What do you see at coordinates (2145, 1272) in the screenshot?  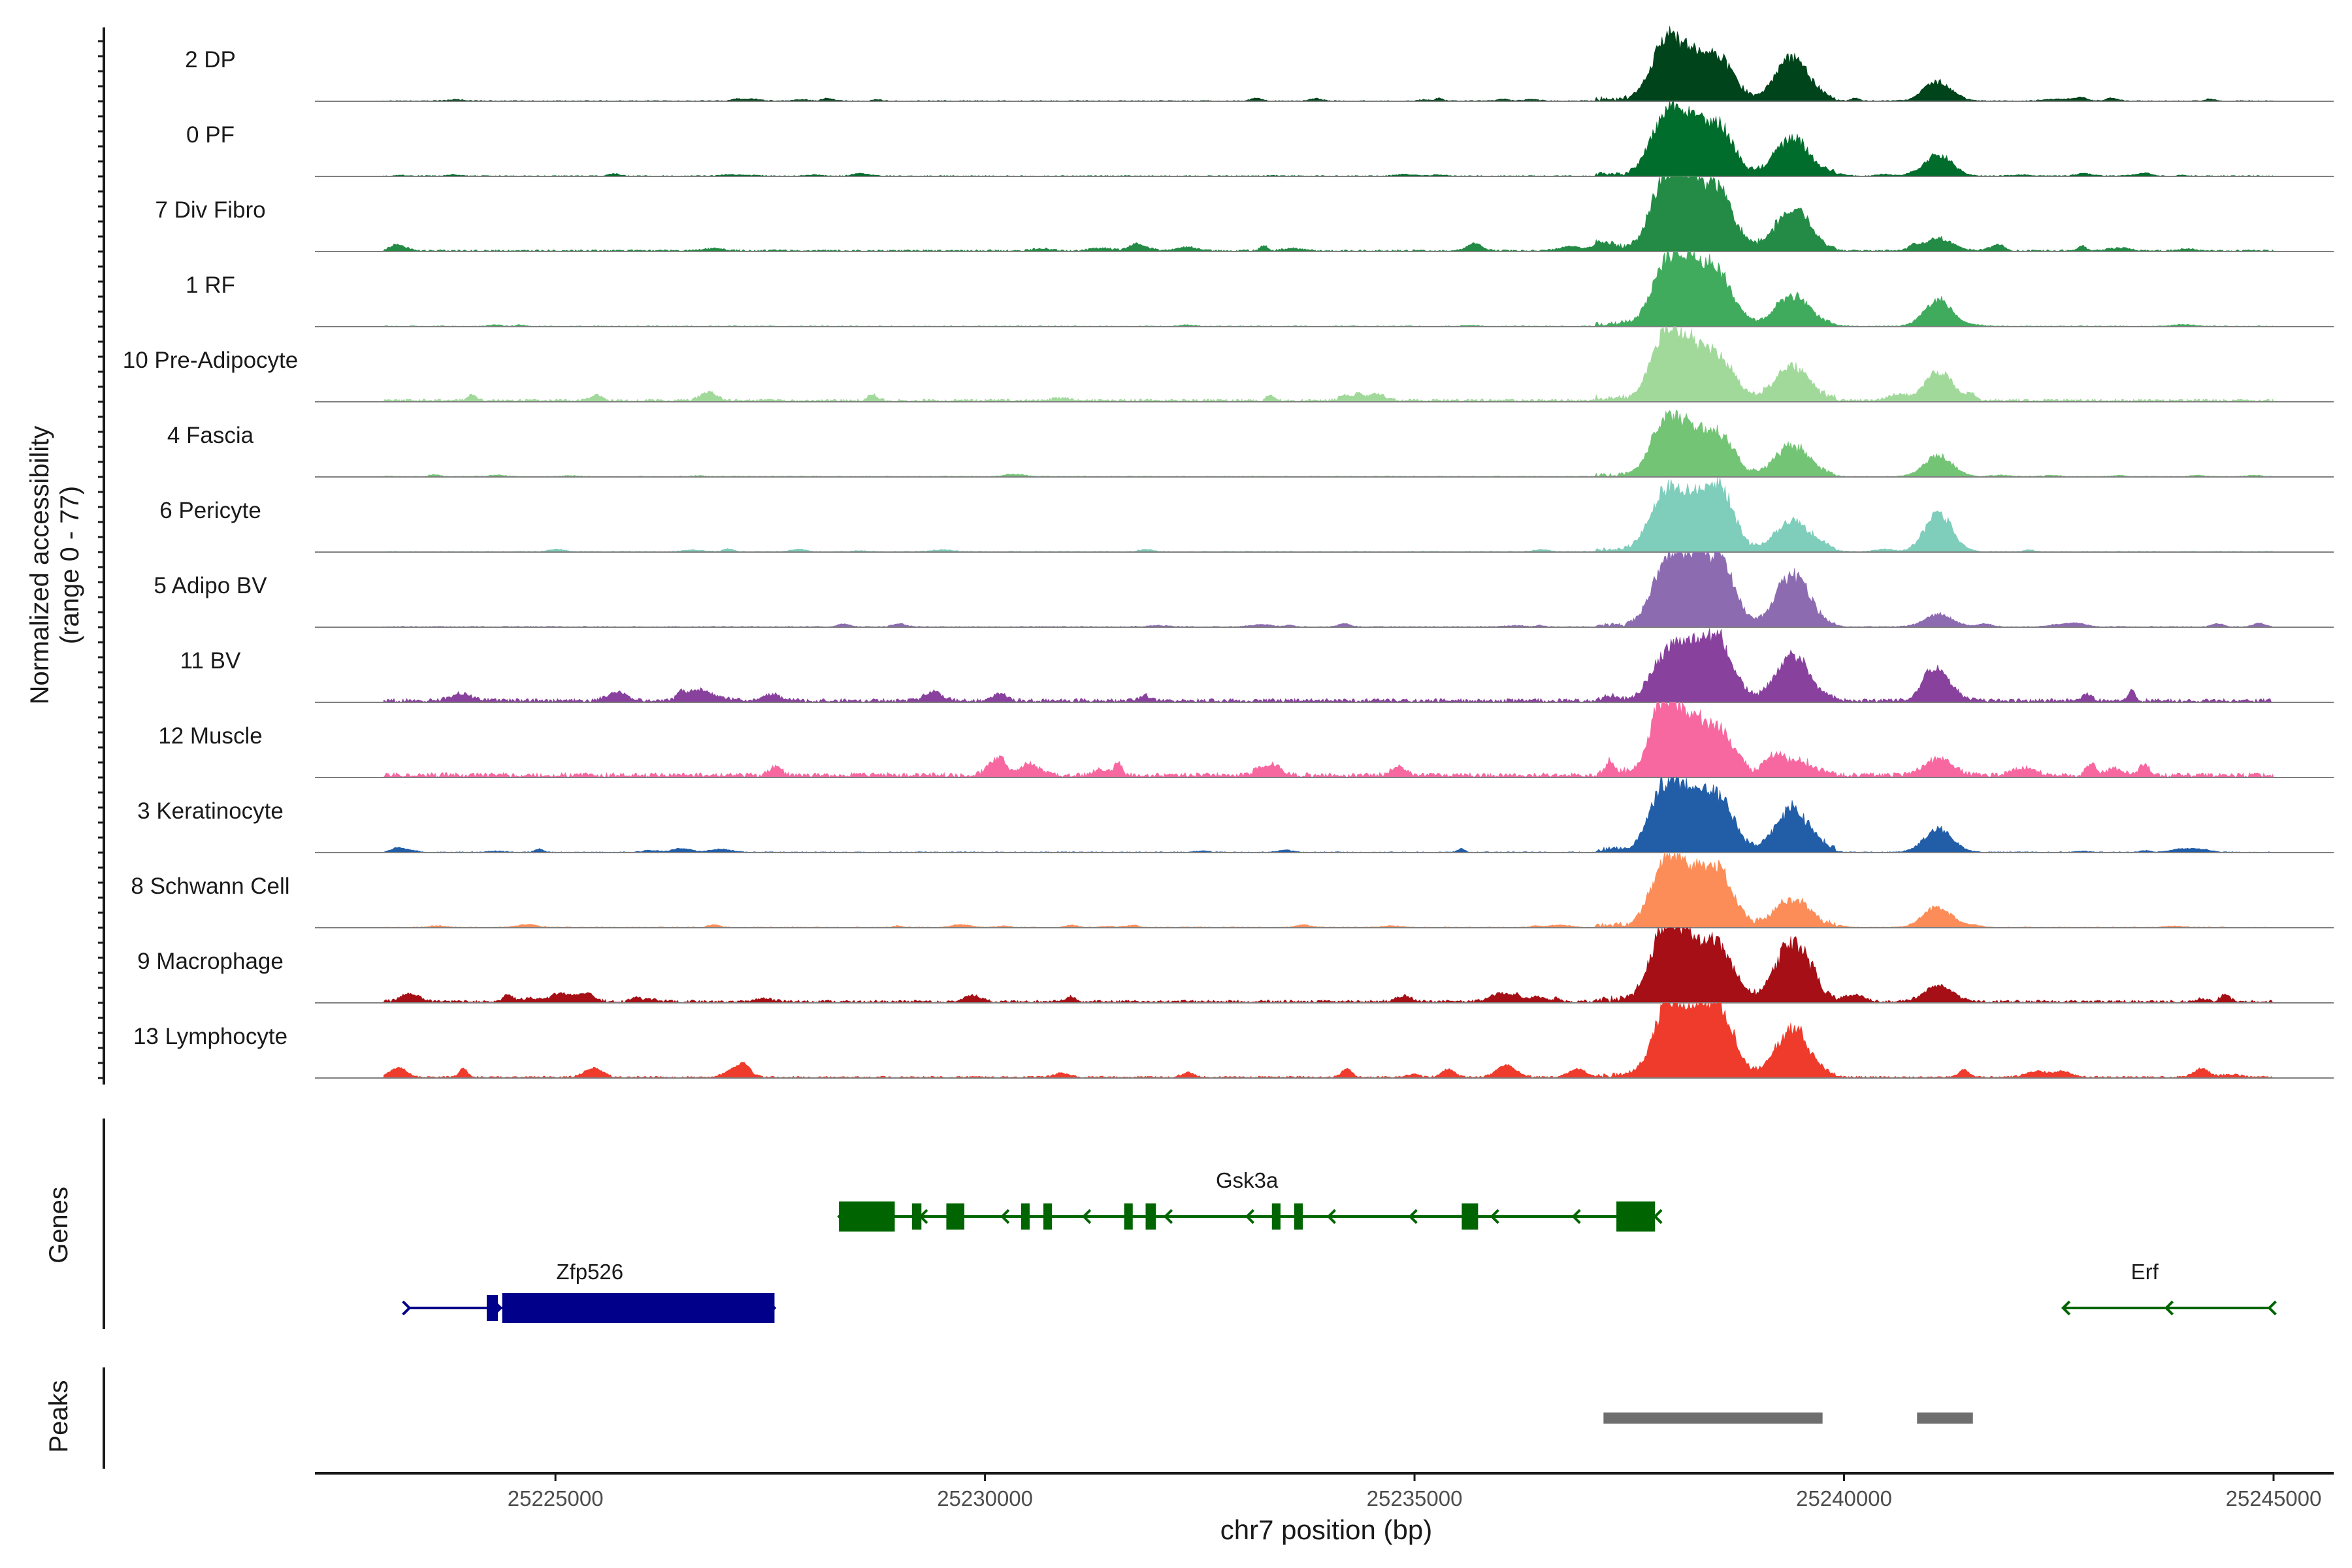 I see `gene-label-erf: Erf` at bounding box center [2145, 1272].